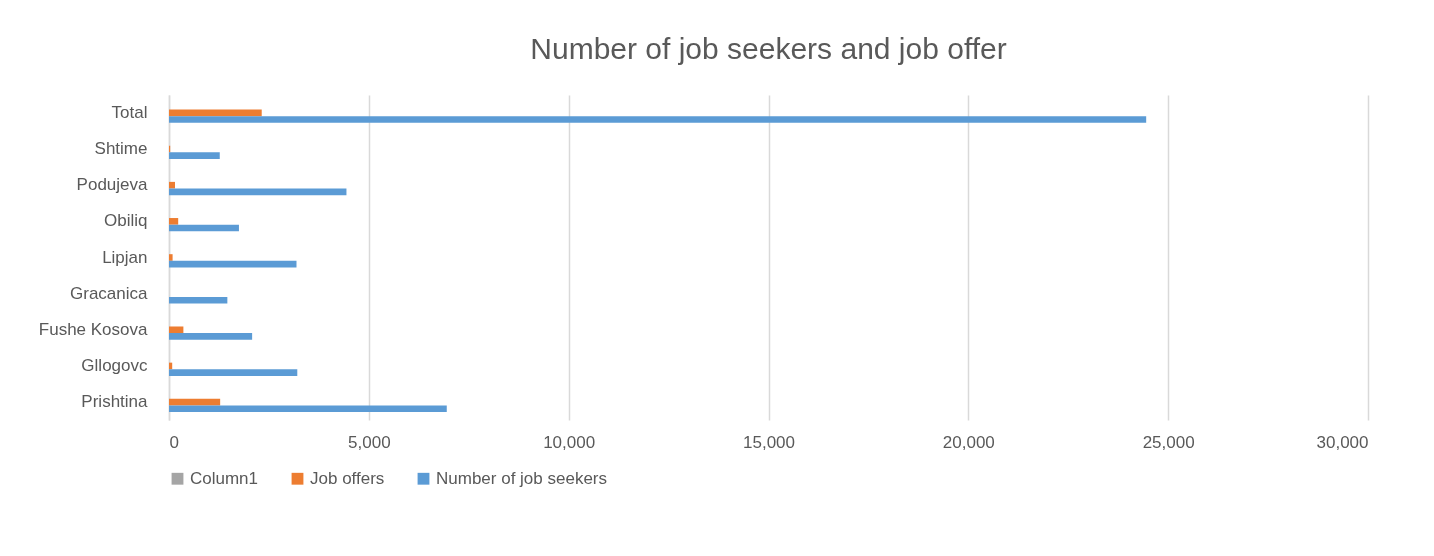  What do you see at coordinates (224, 478) in the screenshot?
I see `legend-label: Column1` at bounding box center [224, 478].